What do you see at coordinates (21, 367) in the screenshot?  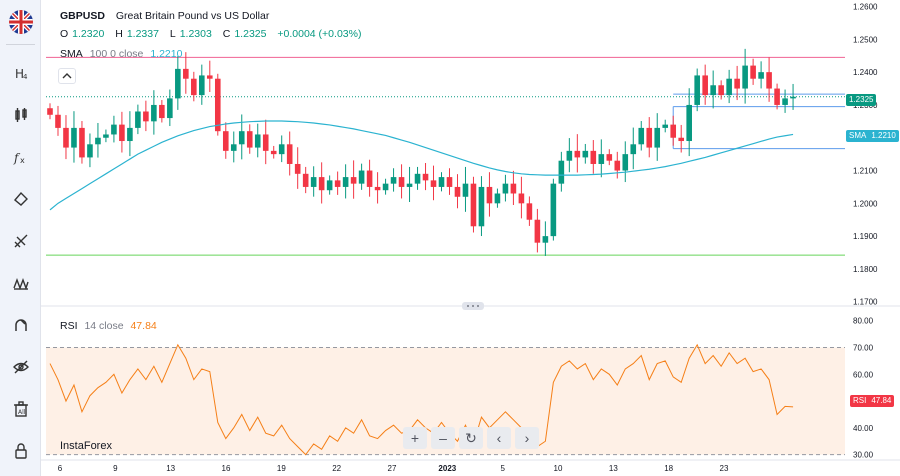 I see `hide-drawings-icon` at bounding box center [21, 367].